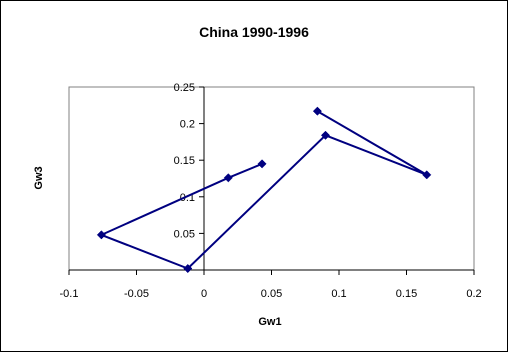 This screenshot has width=508, height=352. What do you see at coordinates (204, 294) in the screenshot?
I see `x-tick-label: 0` at bounding box center [204, 294].